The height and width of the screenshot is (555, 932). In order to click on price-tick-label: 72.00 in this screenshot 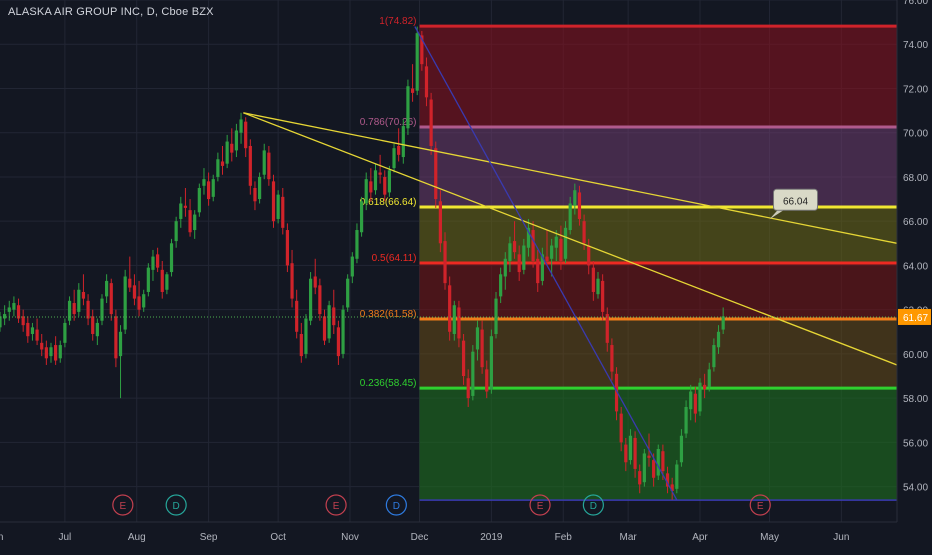, I will do `click(915, 89)`.